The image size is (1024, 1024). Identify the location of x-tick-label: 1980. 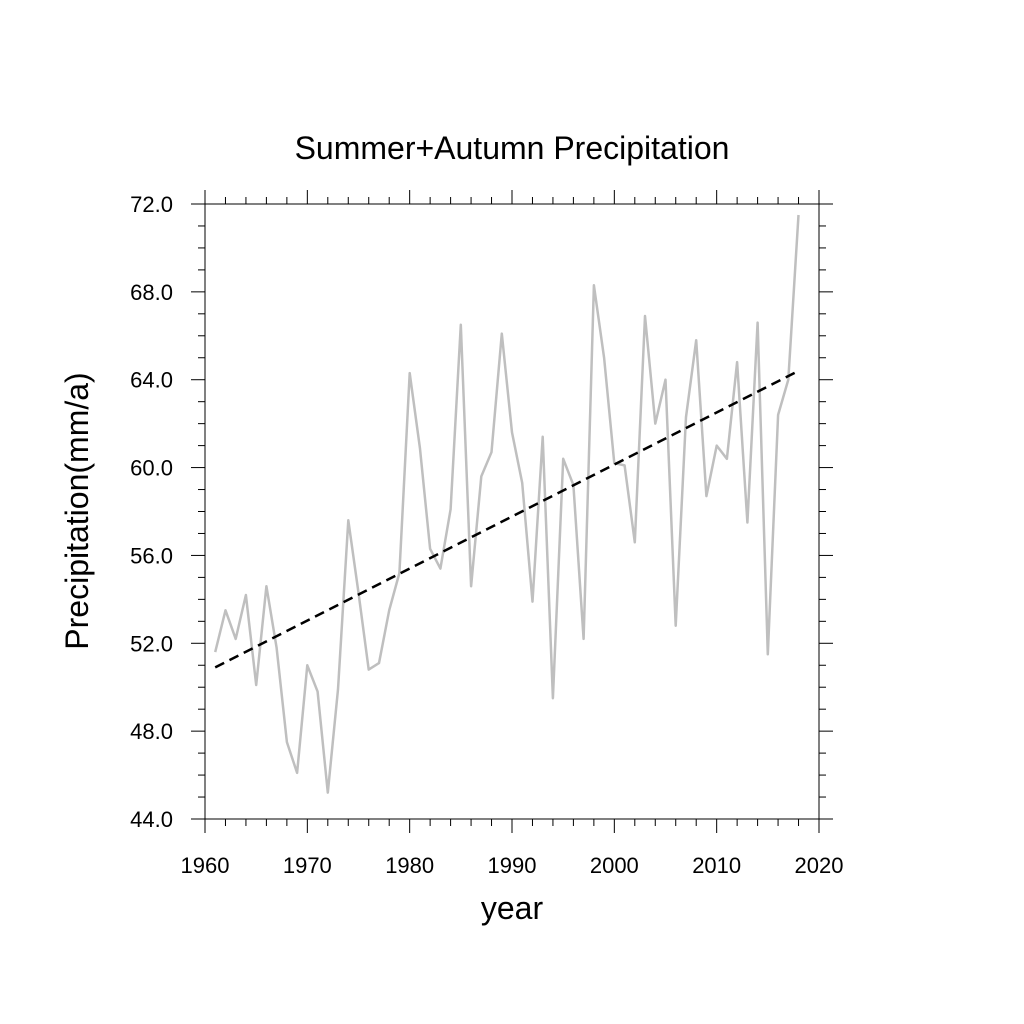
(409, 865).